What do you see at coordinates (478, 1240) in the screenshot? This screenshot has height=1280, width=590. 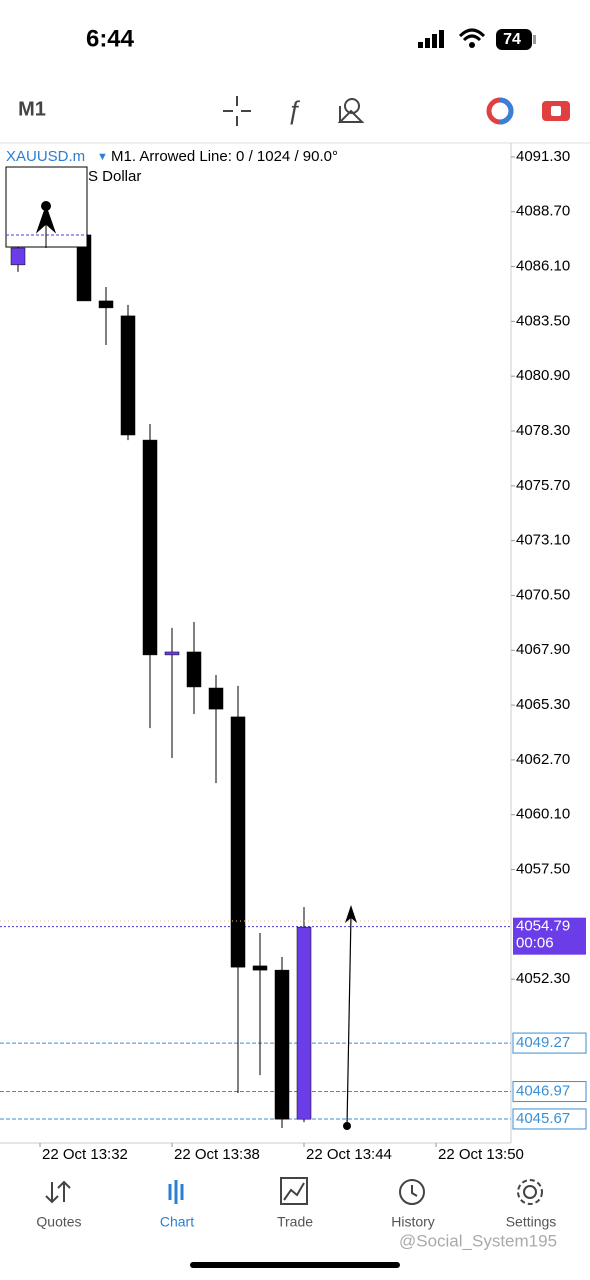 I see `watermark: @Social_System195` at bounding box center [478, 1240].